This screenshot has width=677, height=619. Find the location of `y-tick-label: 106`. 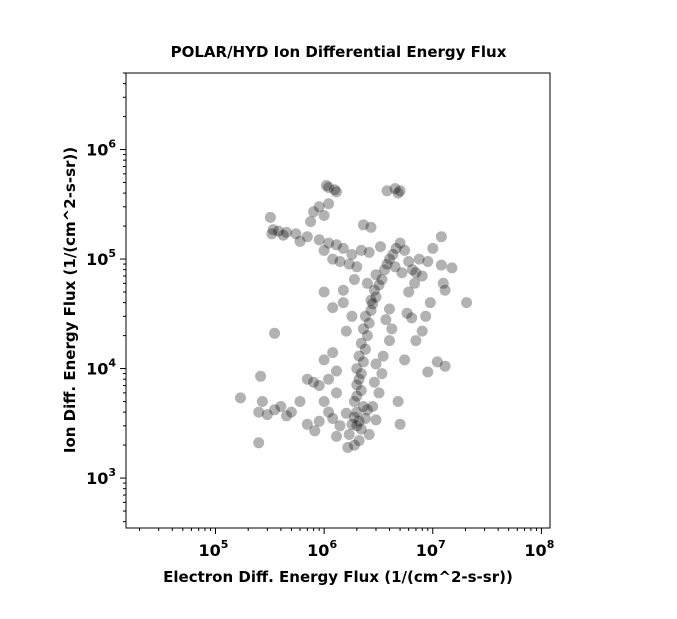

y-tick-label: 106 is located at coordinates (101, 149).